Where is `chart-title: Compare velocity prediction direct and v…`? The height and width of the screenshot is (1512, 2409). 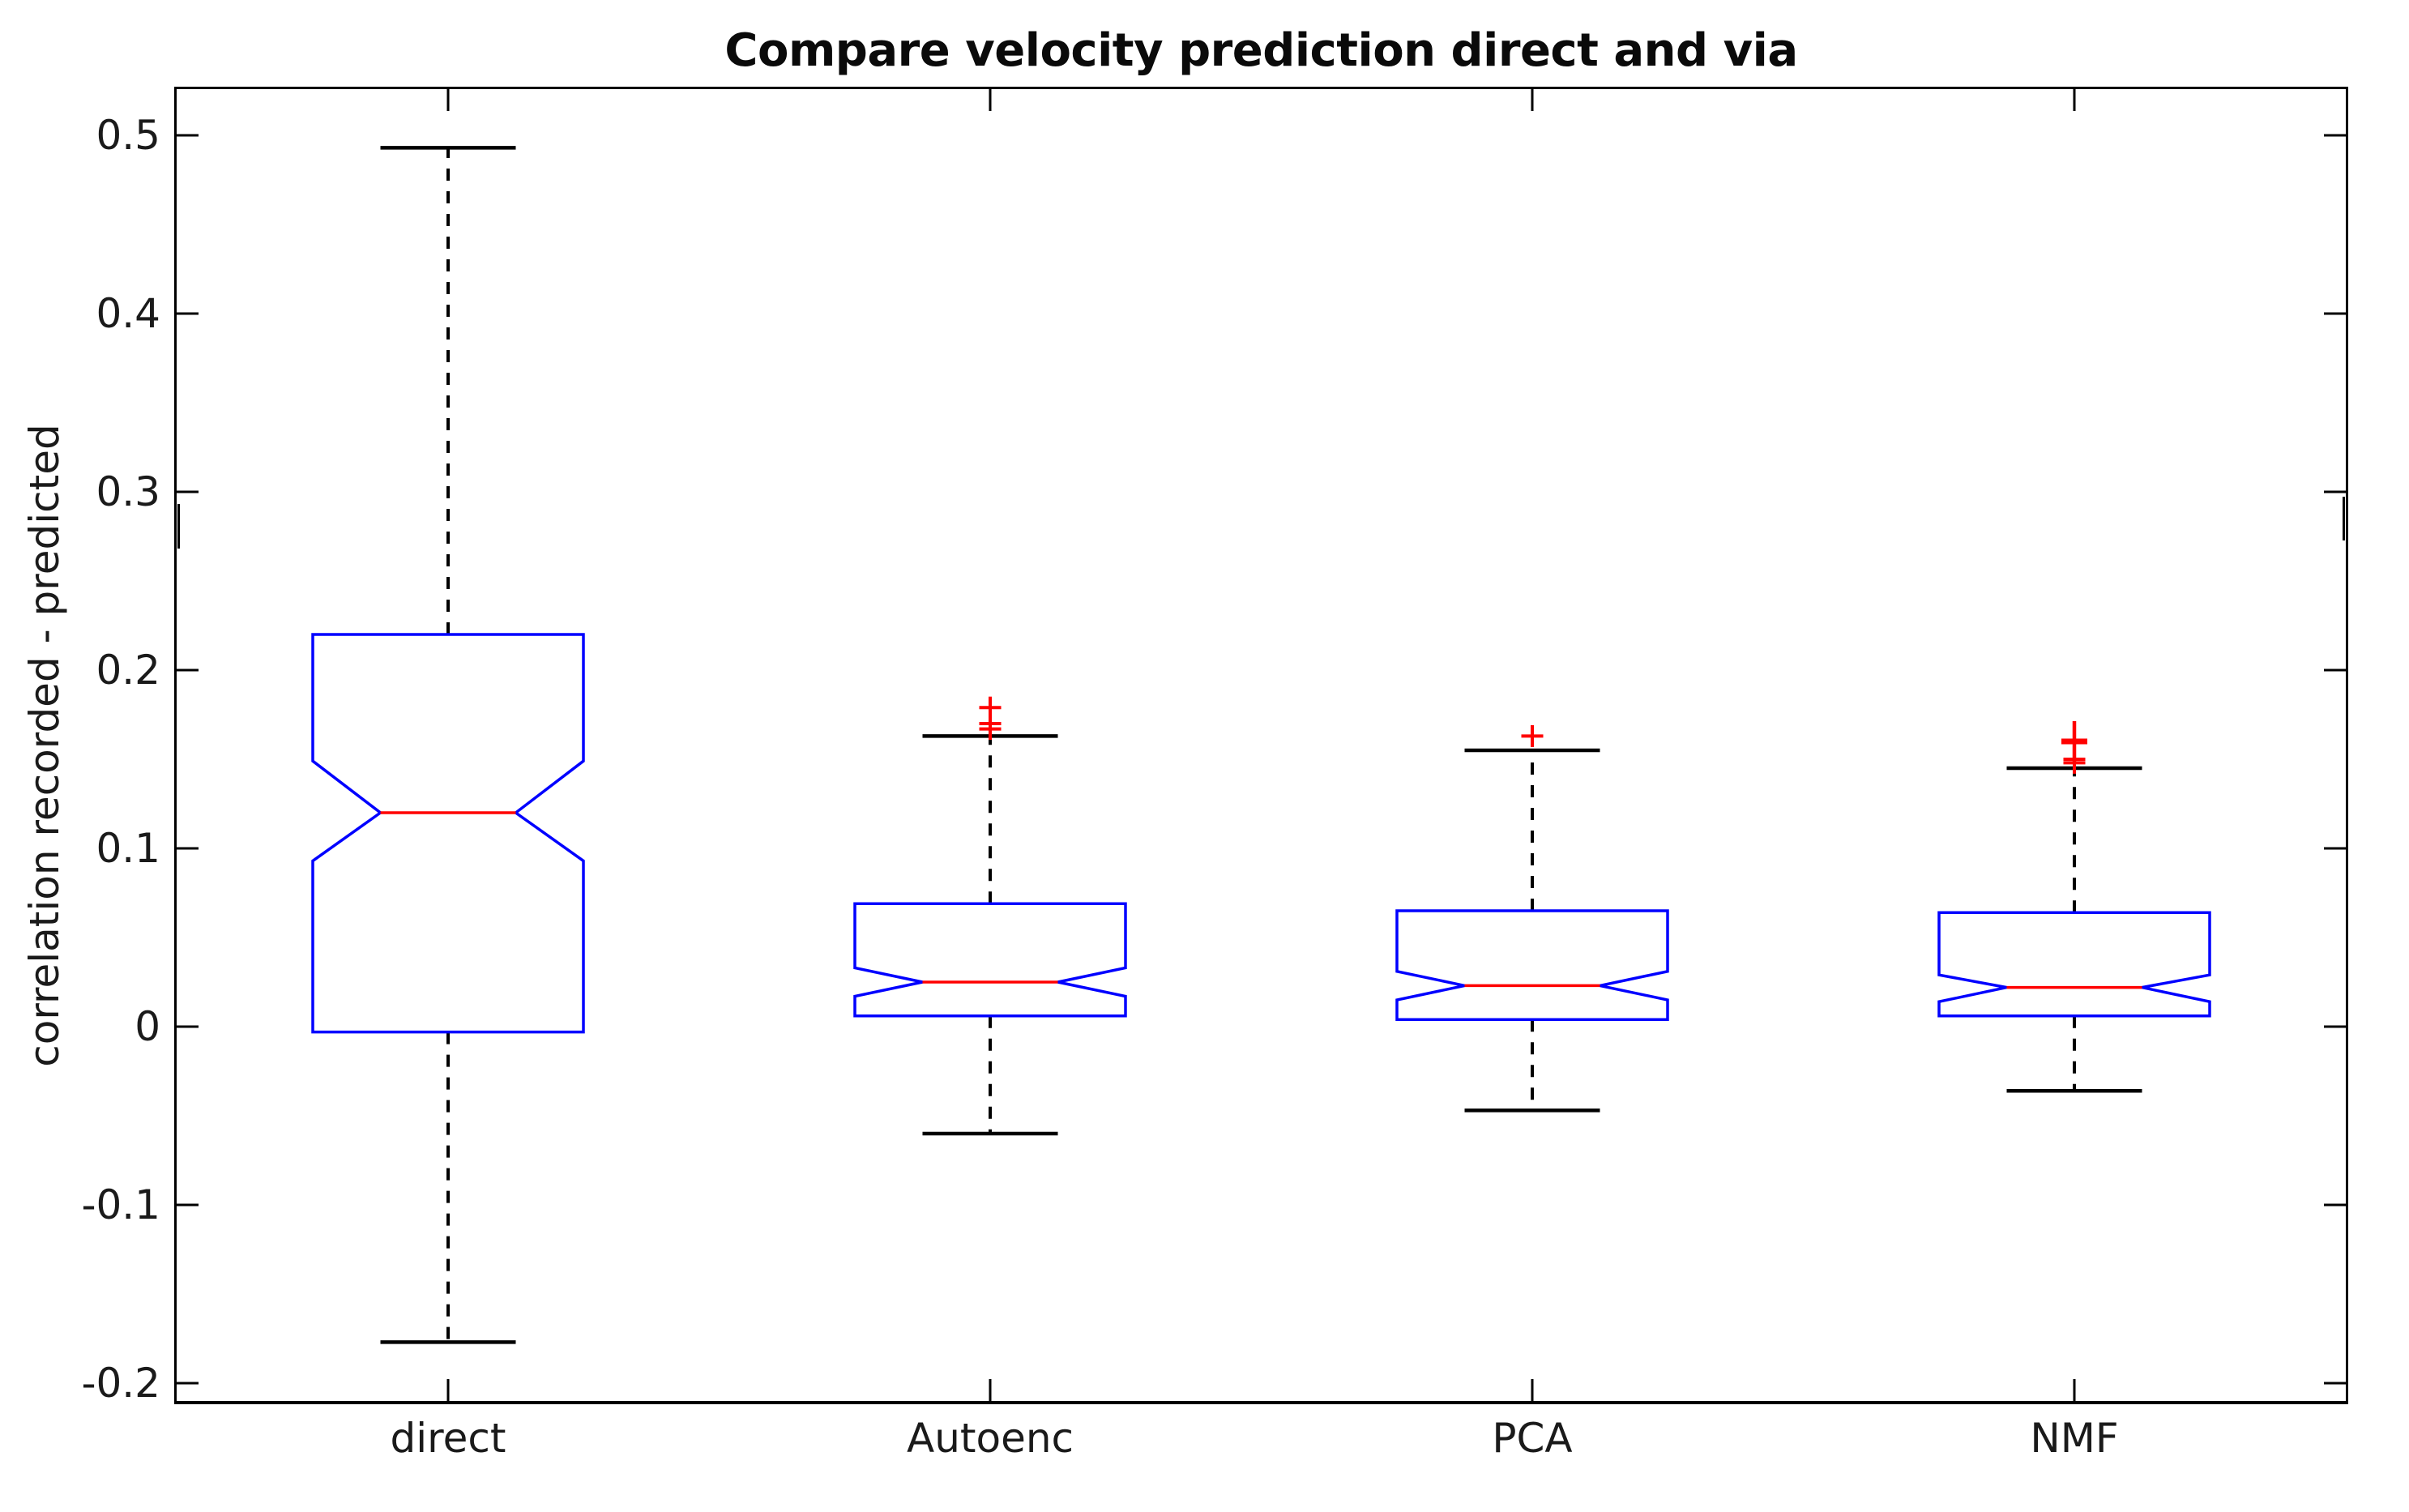 chart-title: Compare velocity prediction direct and v… is located at coordinates (1261, 51).